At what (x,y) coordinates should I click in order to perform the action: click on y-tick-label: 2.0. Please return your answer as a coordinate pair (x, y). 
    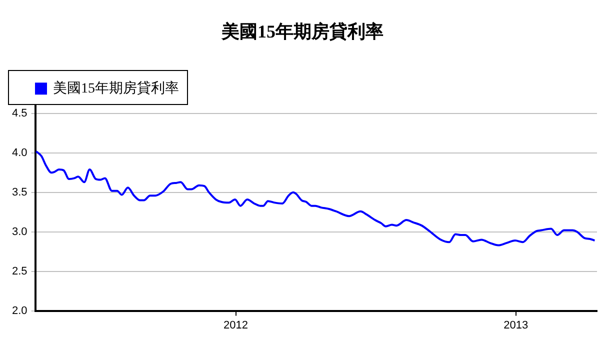
    Looking at the image, I should click on (20, 310).